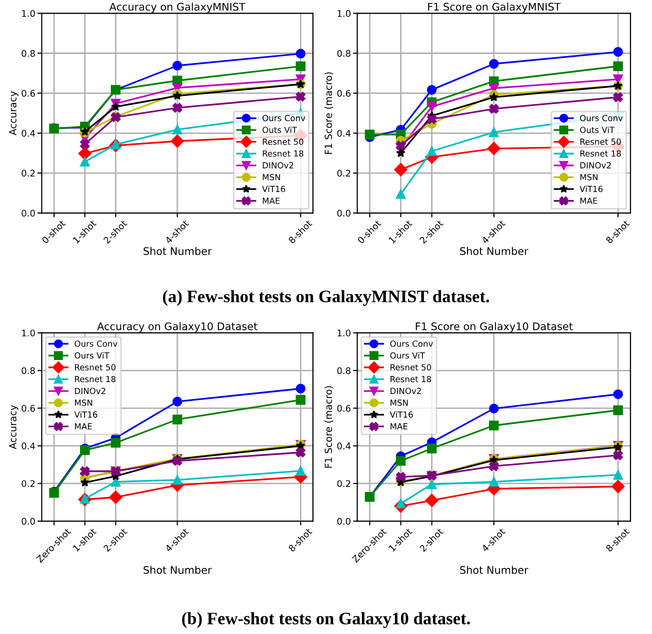  I want to click on chart-title: F1 Score on Galaxy10 Dataset, so click(494, 327).